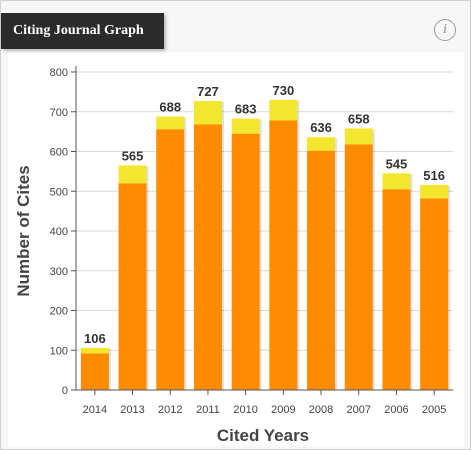  What do you see at coordinates (358, 267) in the screenshot?
I see `bar-base-2007` at bounding box center [358, 267].